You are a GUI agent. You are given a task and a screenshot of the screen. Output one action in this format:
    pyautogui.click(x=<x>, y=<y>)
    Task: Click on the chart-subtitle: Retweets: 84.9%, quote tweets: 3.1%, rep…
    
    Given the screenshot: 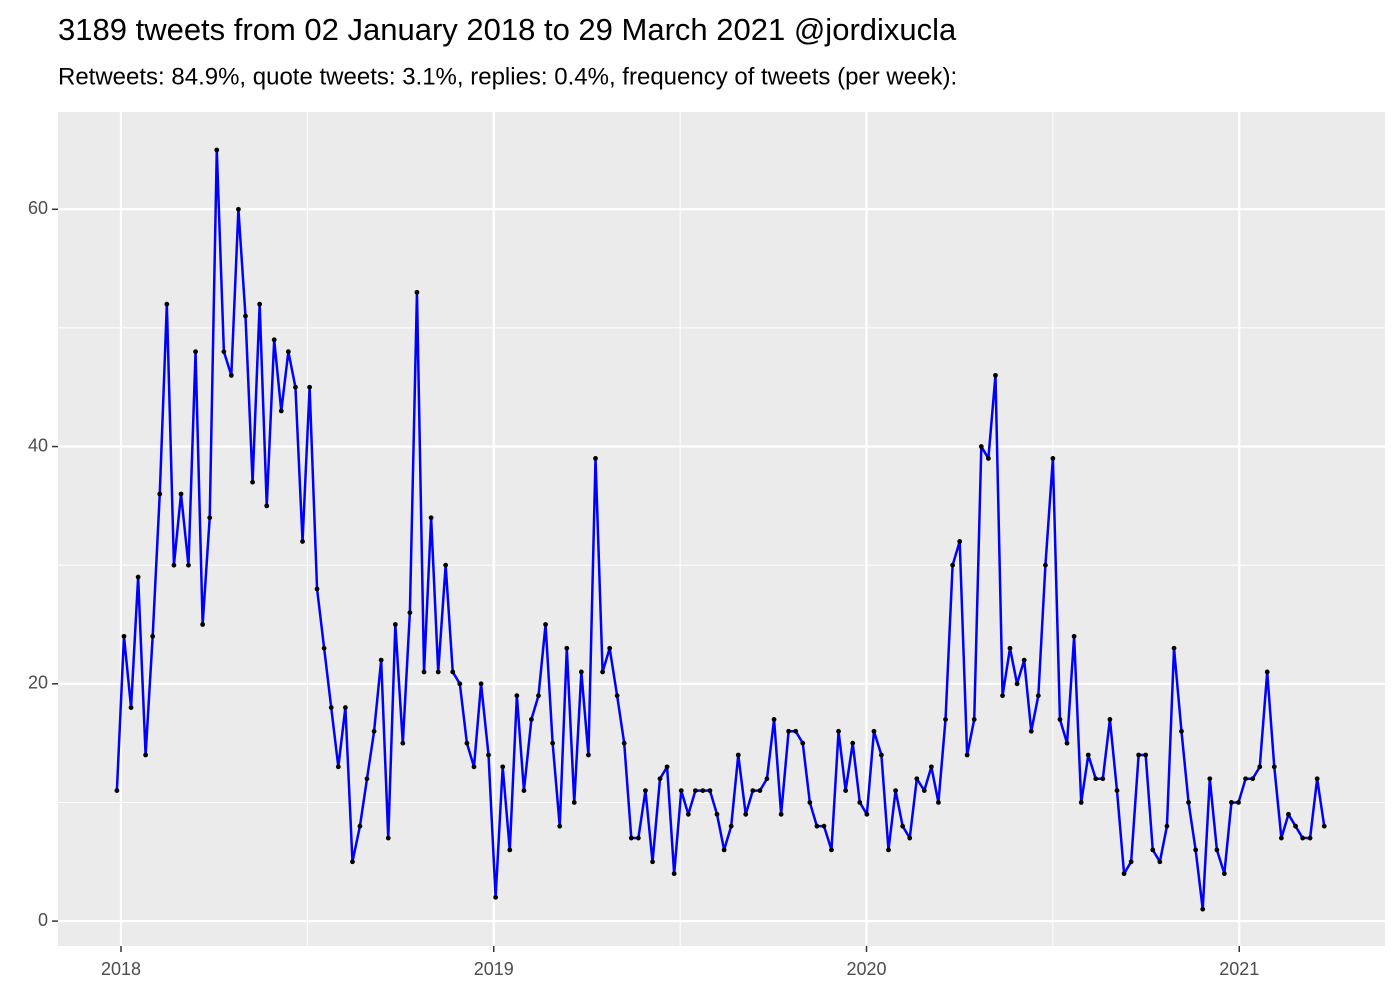 What is the action you would take?
    pyautogui.click(x=507, y=76)
    